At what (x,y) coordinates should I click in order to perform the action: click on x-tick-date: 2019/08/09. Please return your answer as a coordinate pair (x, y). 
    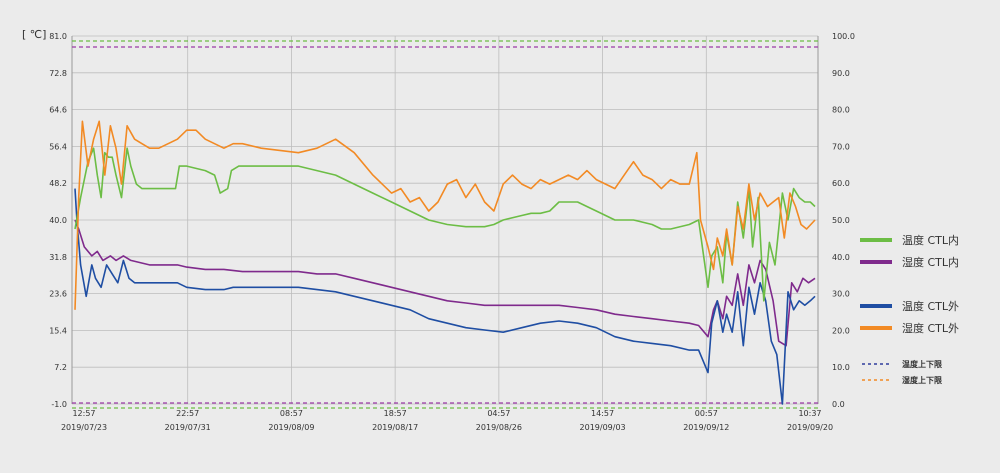
    Looking at the image, I should click on (291, 427).